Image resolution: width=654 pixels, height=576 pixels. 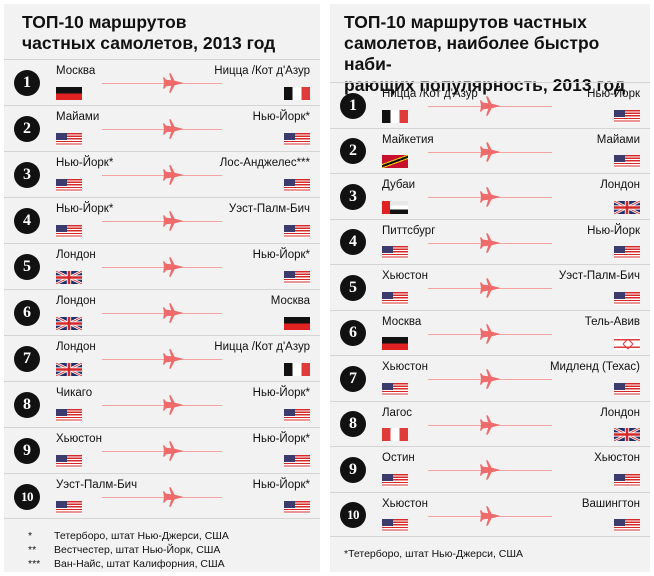 I want to click on route-row: 5 Лондон Нью-Йорк*, so click(x=162, y=266).